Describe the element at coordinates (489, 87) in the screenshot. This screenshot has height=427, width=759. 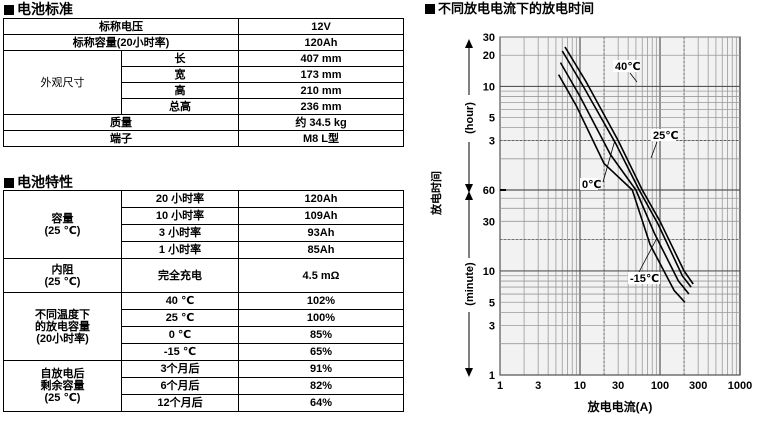
I see `y-hour-tick-label: 10` at that location.